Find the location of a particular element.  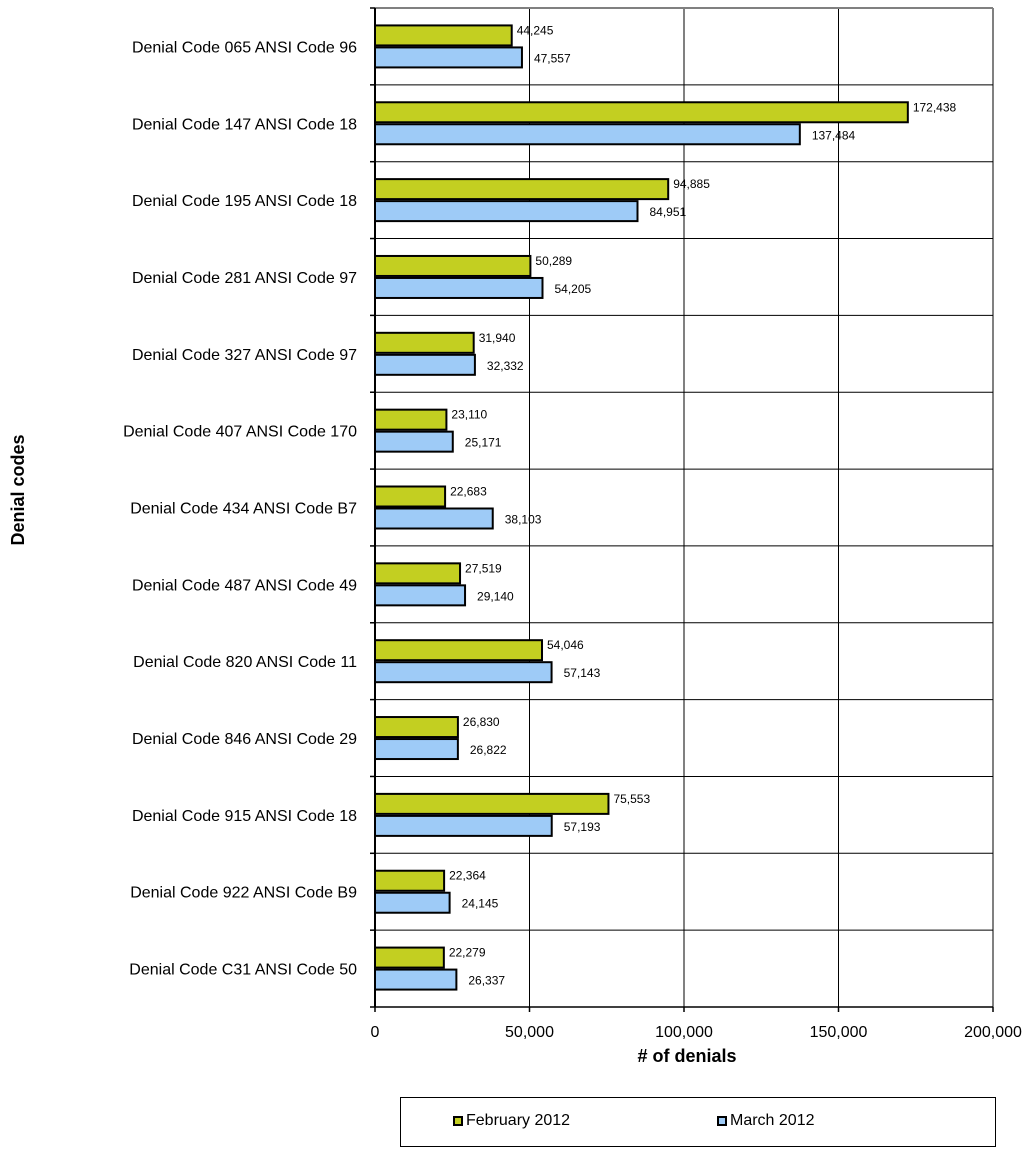

data-label-february-6: 22,683 is located at coordinates (468, 492).